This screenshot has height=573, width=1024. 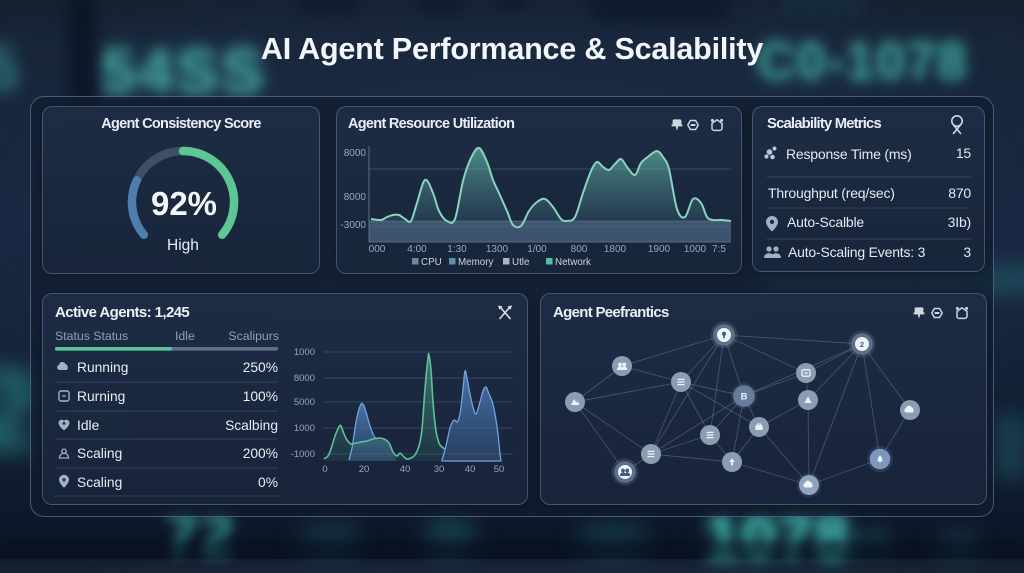 What do you see at coordinates (324, 469) in the screenshot?
I see `svg-text: 0` at bounding box center [324, 469].